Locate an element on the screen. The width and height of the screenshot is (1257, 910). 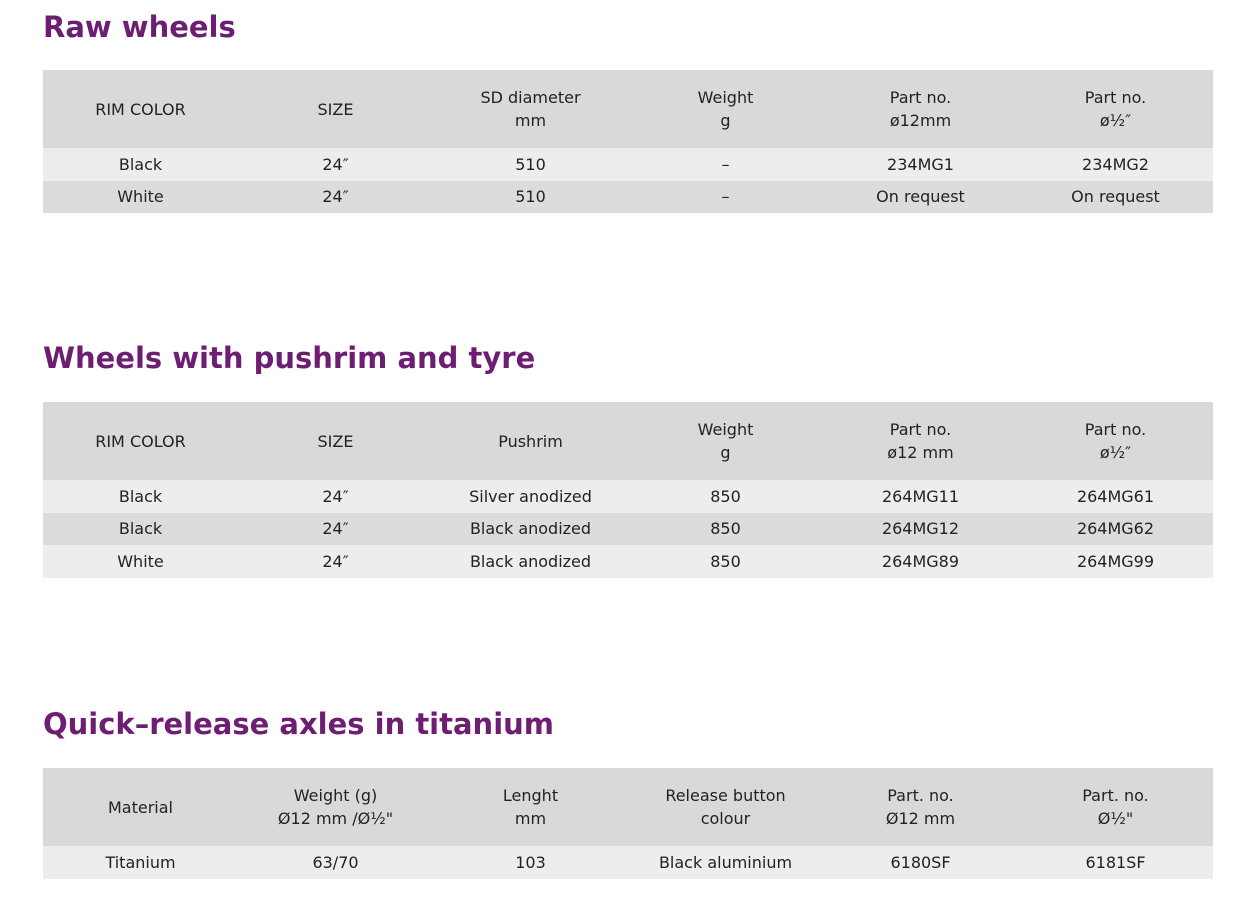
cell: 63/70 is located at coordinates (335, 862).